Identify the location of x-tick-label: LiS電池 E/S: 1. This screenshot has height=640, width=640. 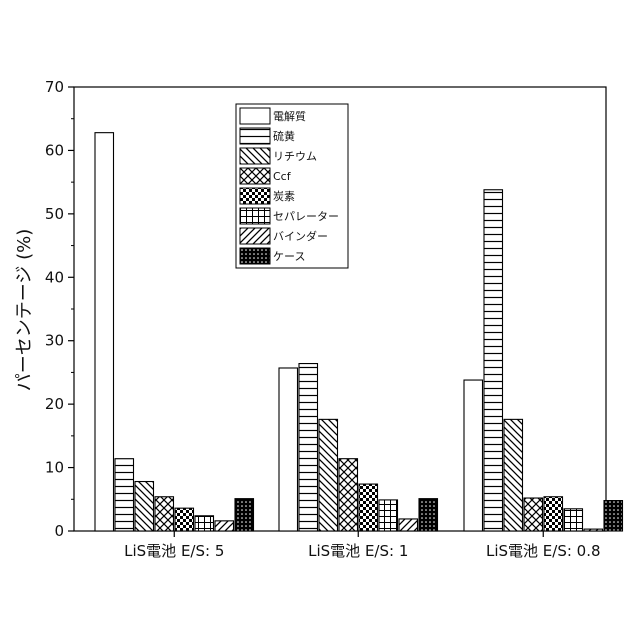
(358, 551).